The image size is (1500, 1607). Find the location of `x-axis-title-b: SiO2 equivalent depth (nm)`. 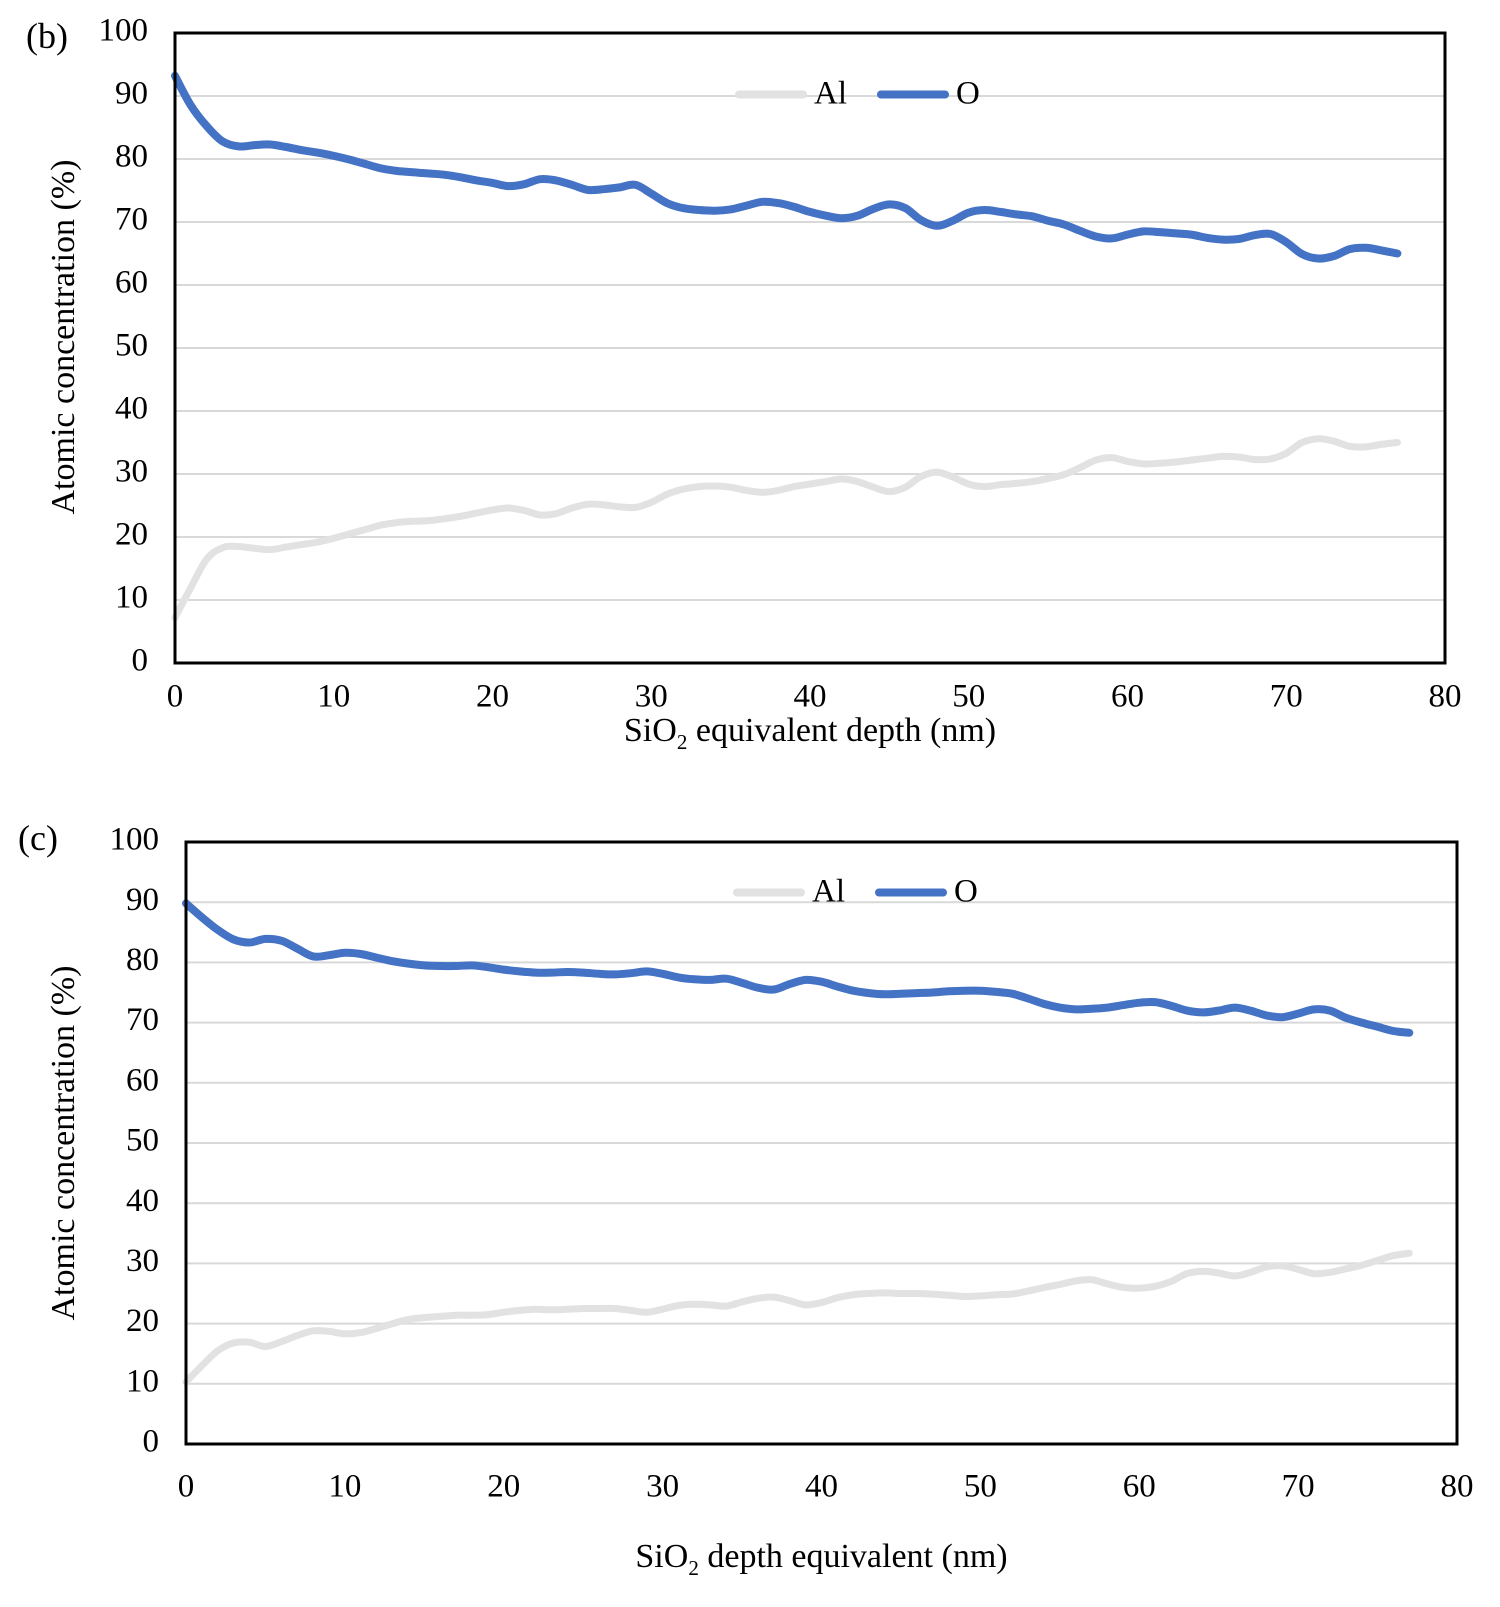

x-axis-title-b: SiO2 equivalent depth (nm) is located at coordinates (810, 733).